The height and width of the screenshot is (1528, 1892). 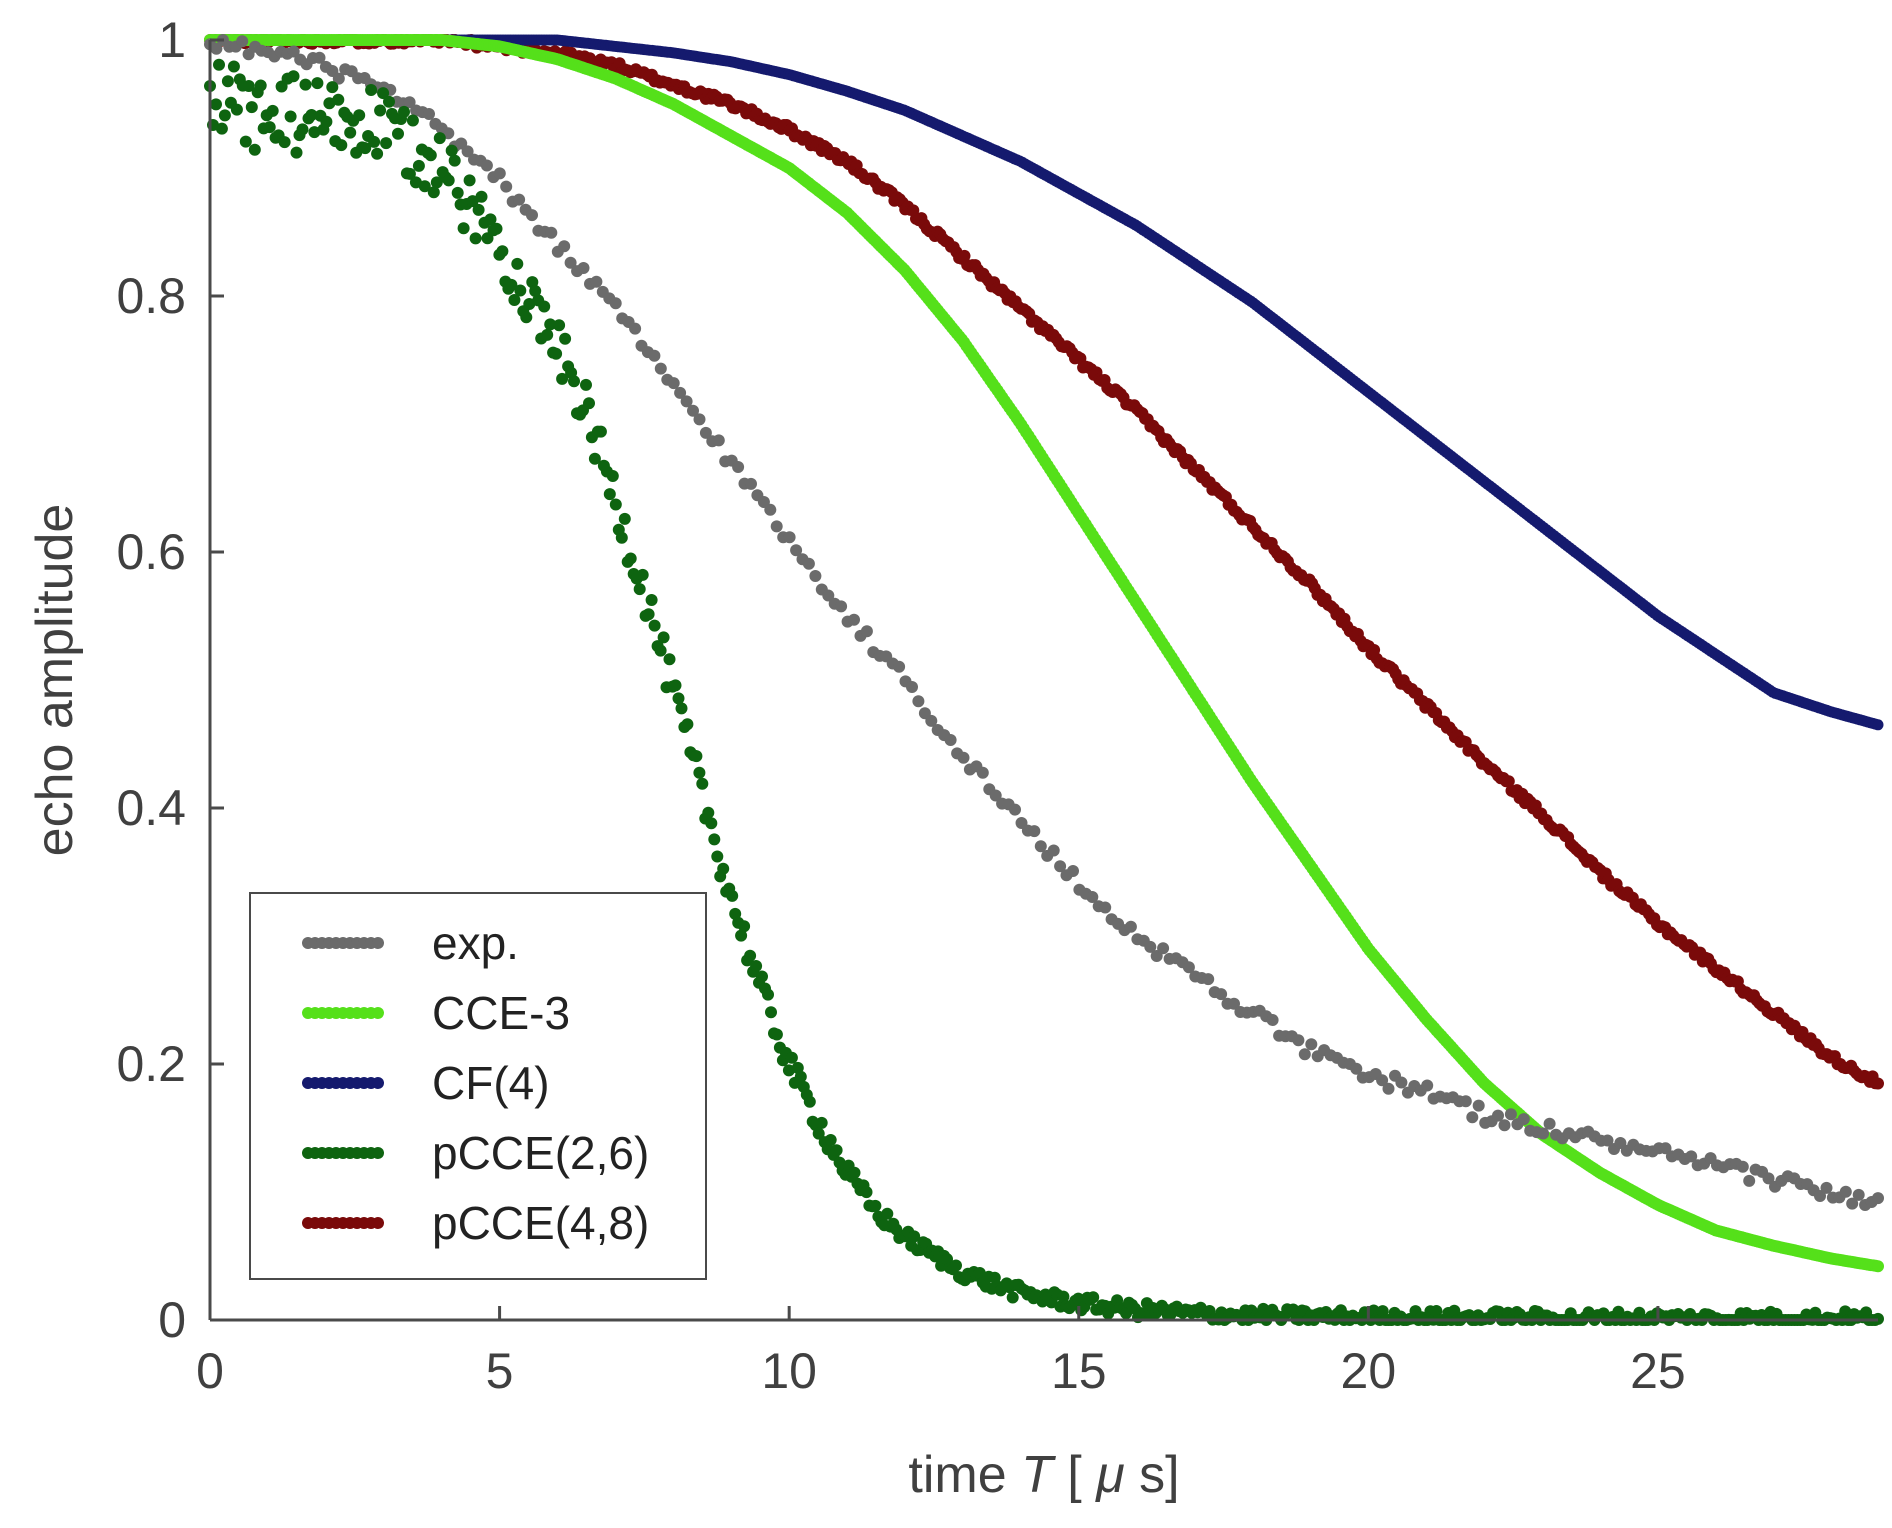 What do you see at coordinates (151, 552) in the screenshot?
I see `y-tick-label: 0.6` at bounding box center [151, 552].